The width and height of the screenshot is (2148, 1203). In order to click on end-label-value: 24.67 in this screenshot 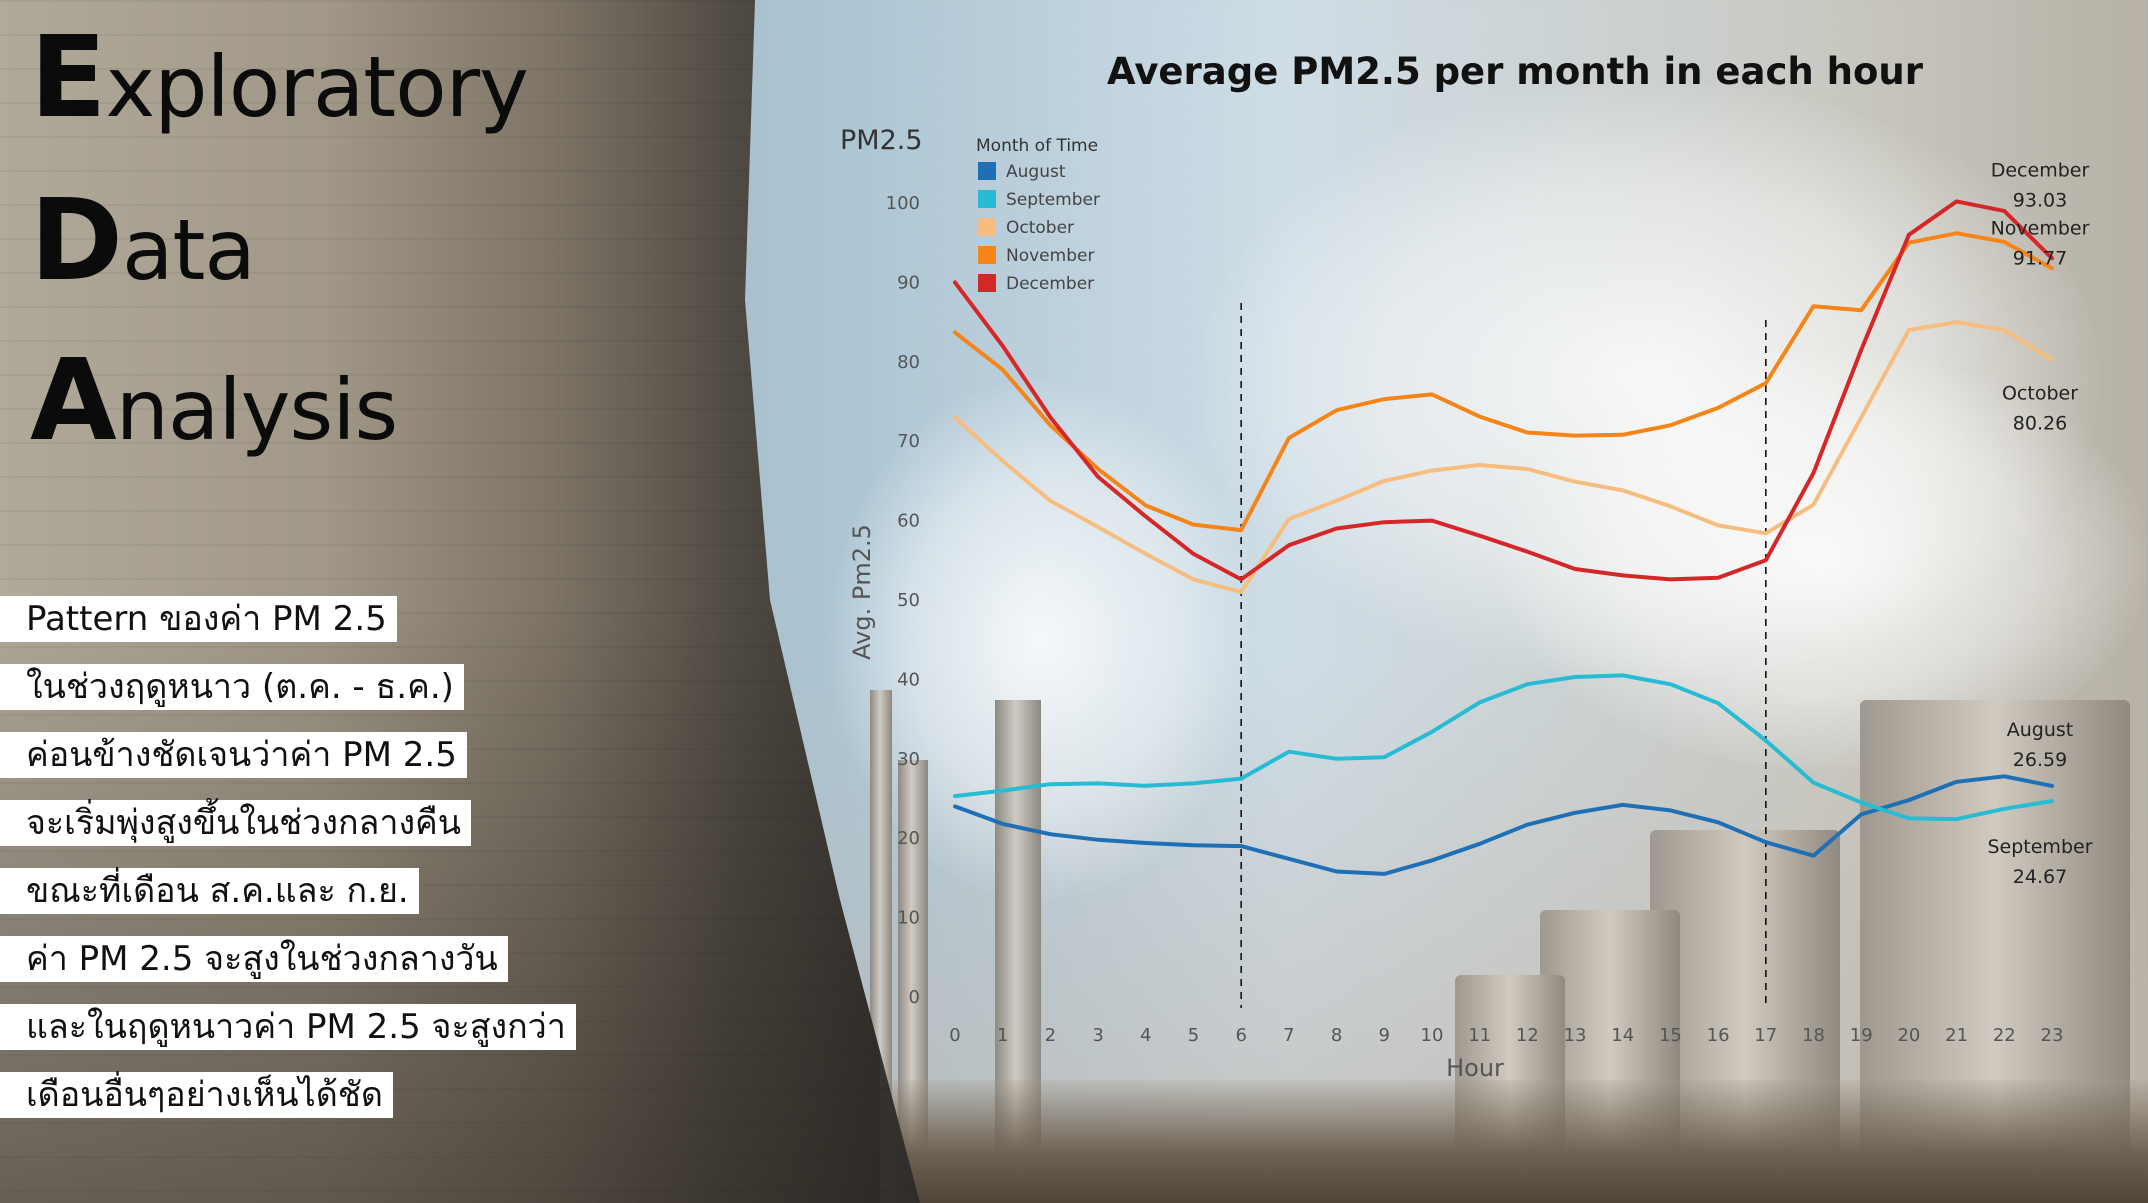, I will do `click(2040, 877)`.